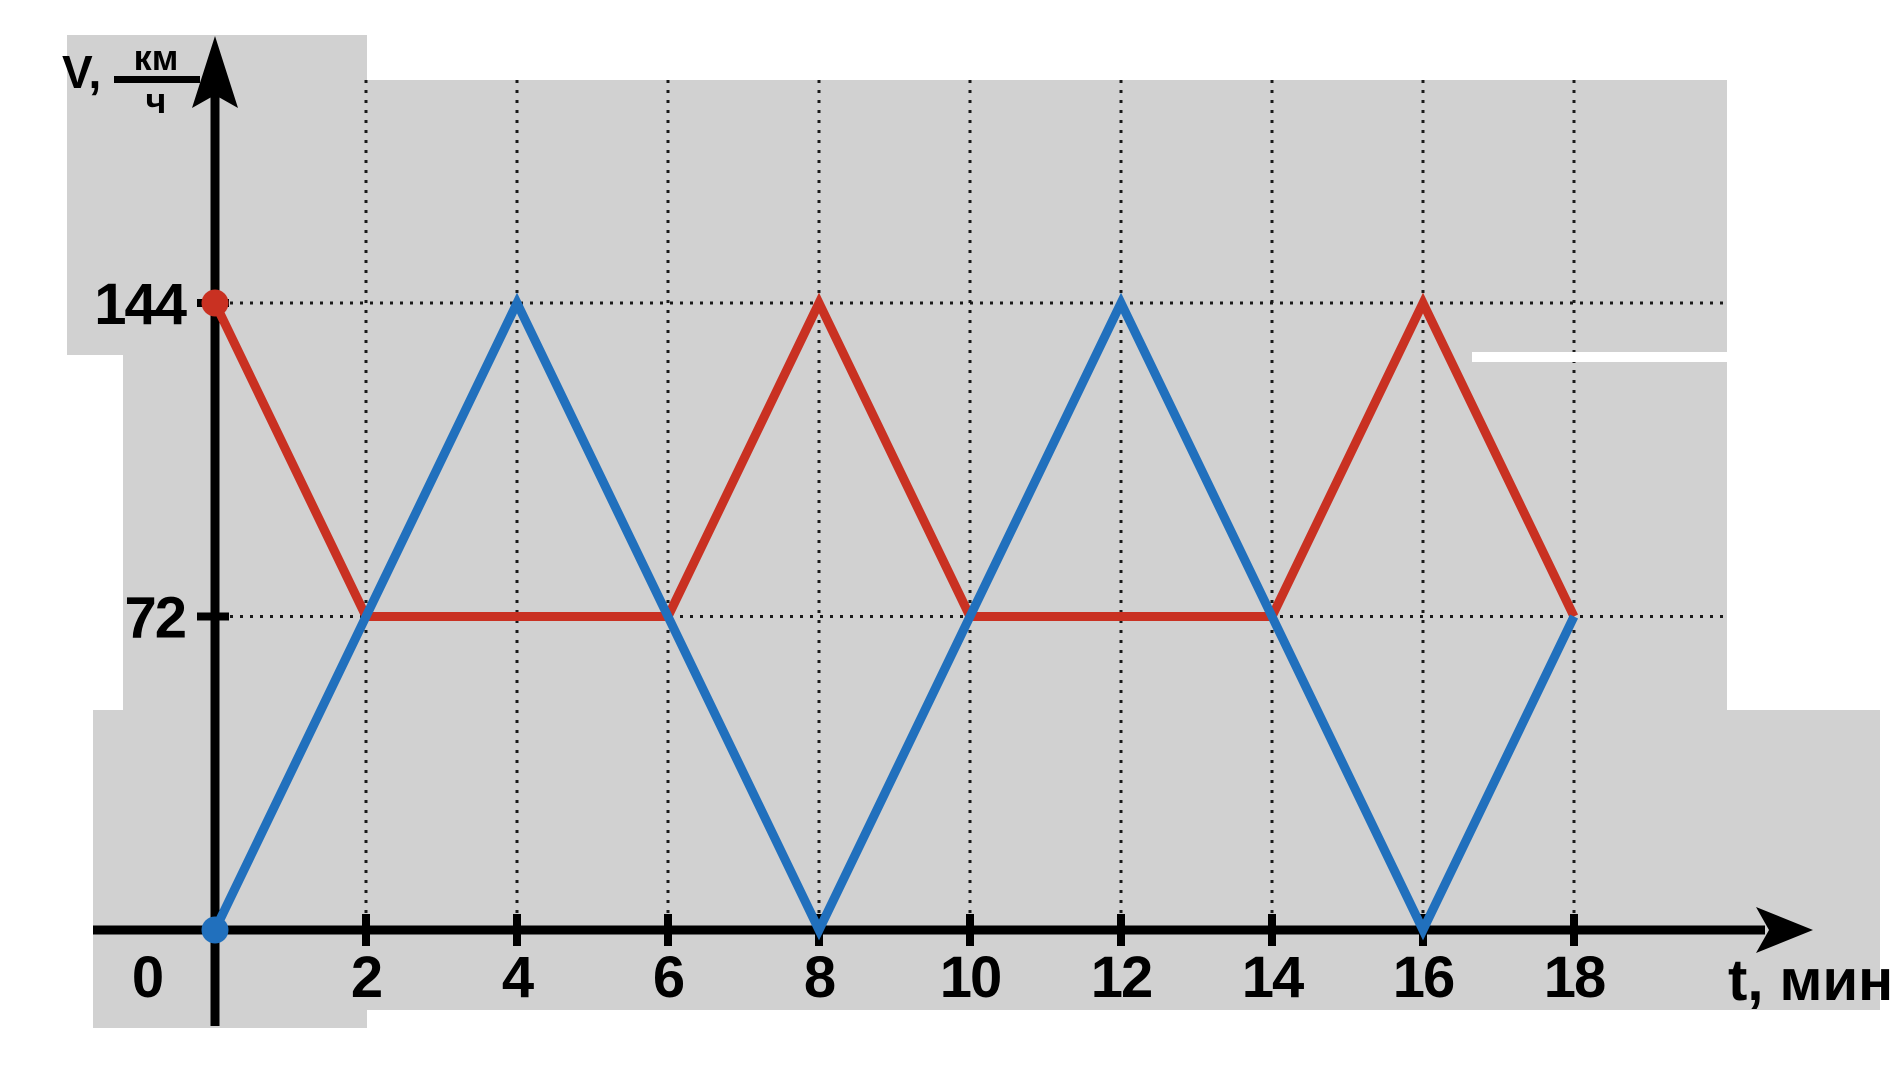 Image resolution: width=1900 pixels, height=1068 pixels. What do you see at coordinates (215, 930) in the screenshot?
I see `blue-speed-curve-start-dot` at bounding box center [215, 930].